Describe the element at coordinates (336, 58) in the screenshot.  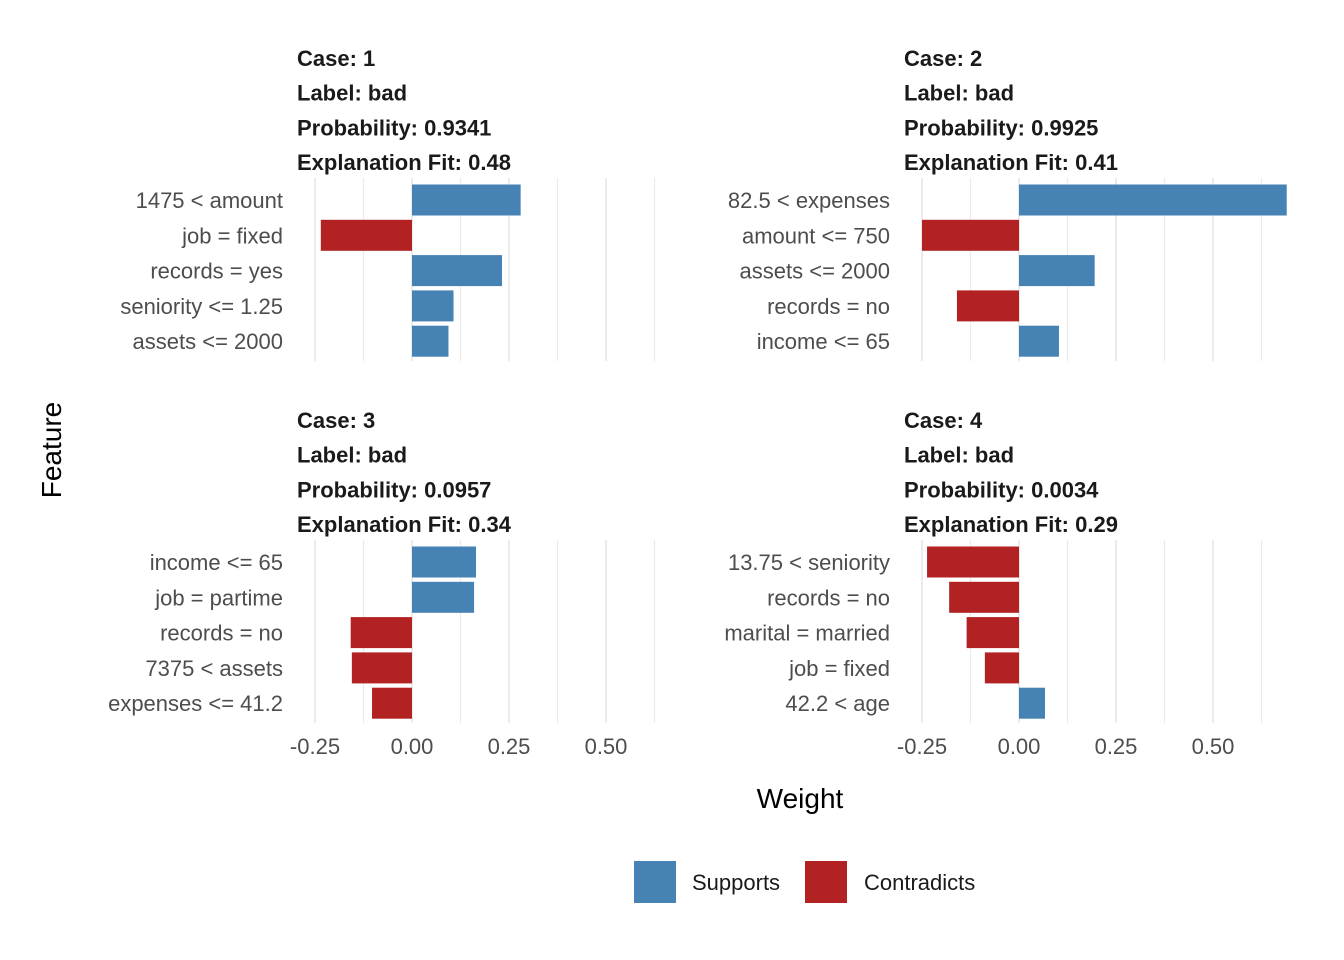
I see `strip-case: Case: 1` at that location.